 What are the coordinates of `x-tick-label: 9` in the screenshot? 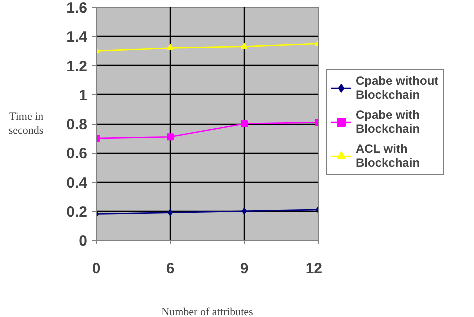 It's located at (244, 269).